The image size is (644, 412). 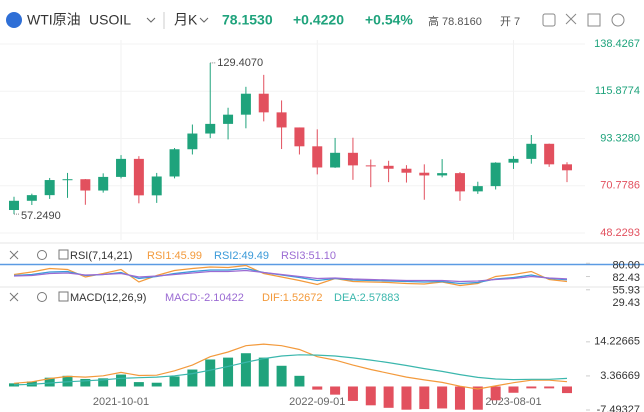 I want to click on x-tick-label: 2021-10-01, so click(x=121, y=402).